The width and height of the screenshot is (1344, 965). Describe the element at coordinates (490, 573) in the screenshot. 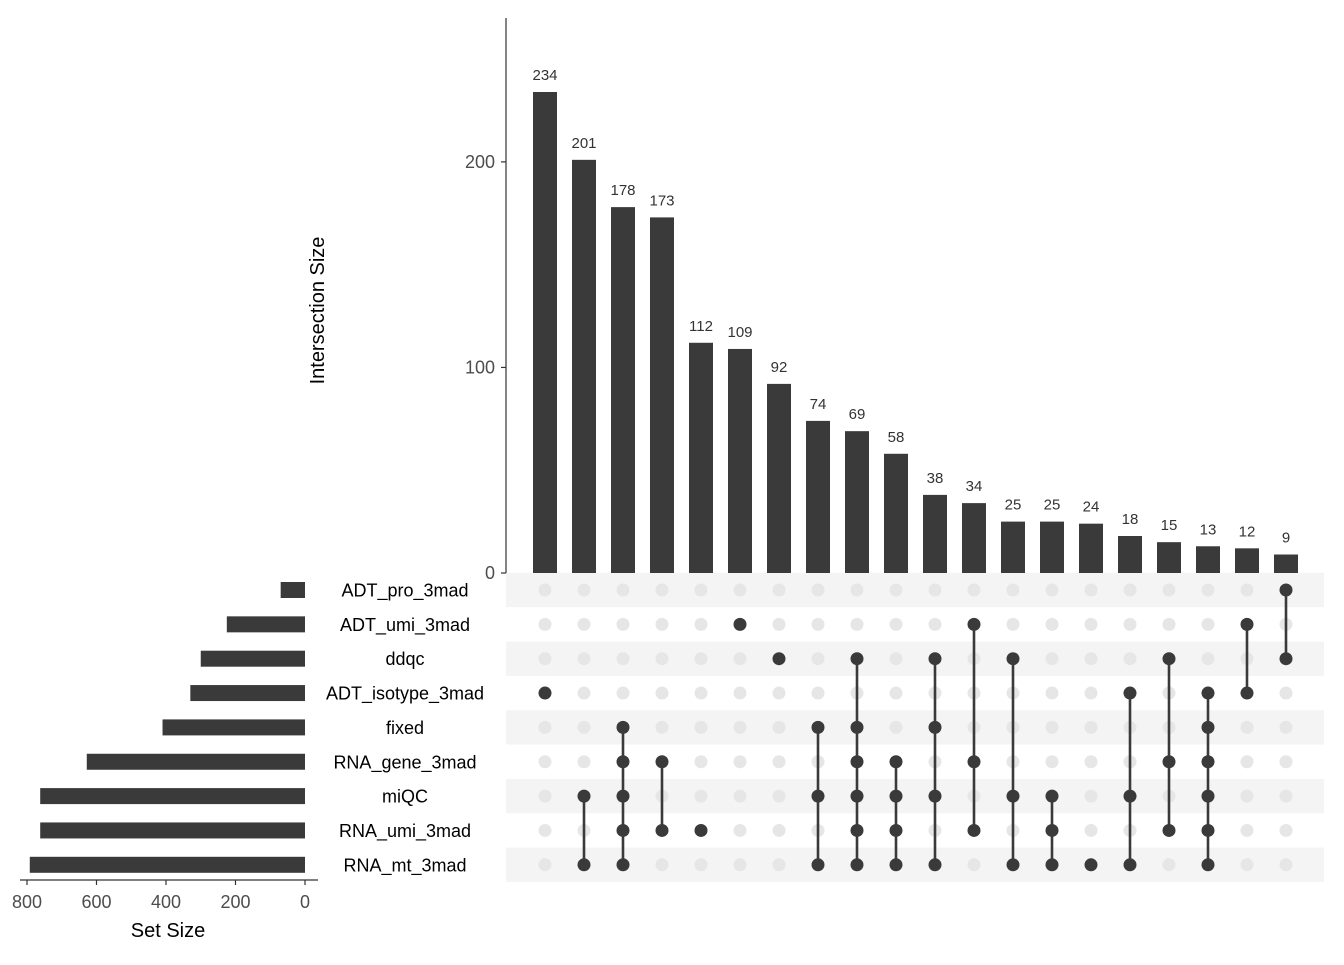

I see `y-tick-label: 0` at that location.